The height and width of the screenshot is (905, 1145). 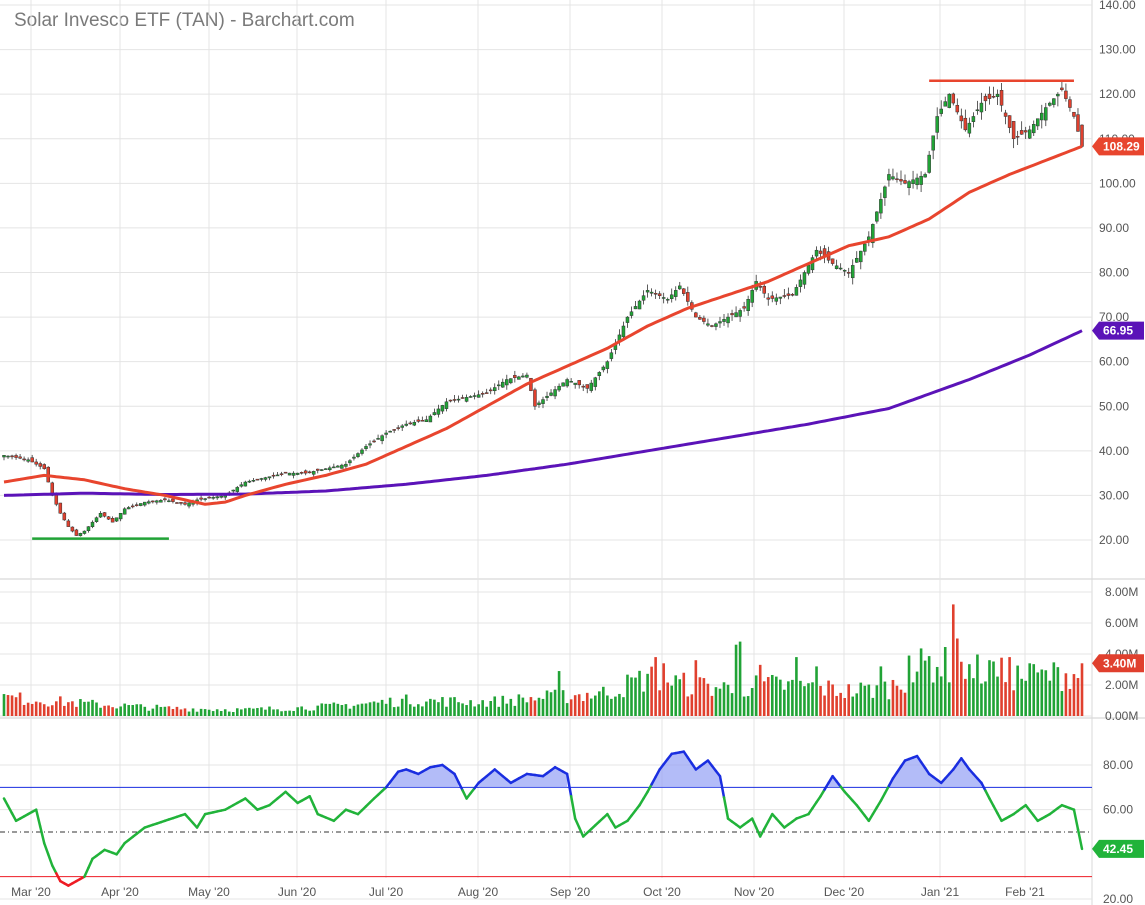 What do you see at coordinates (1114, 273) in the screenshot?
I see `price-tick-label: 80.00` at bounding box center [1114, 273].